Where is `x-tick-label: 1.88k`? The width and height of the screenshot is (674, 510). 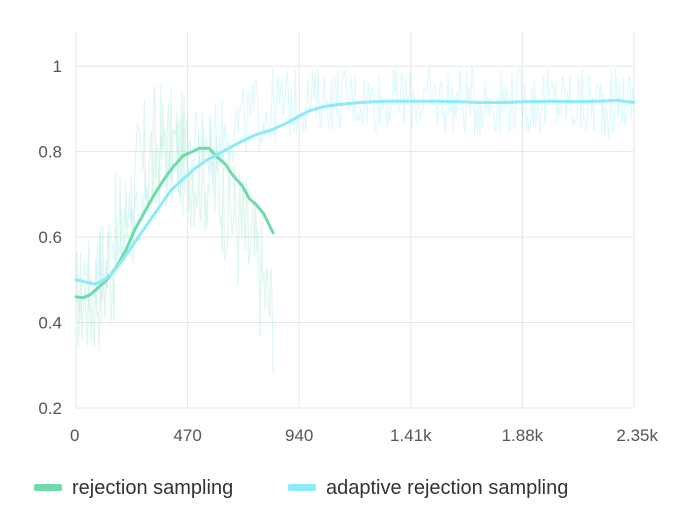
x-tick-label: 1.88k is located at coordinates (523, 435).